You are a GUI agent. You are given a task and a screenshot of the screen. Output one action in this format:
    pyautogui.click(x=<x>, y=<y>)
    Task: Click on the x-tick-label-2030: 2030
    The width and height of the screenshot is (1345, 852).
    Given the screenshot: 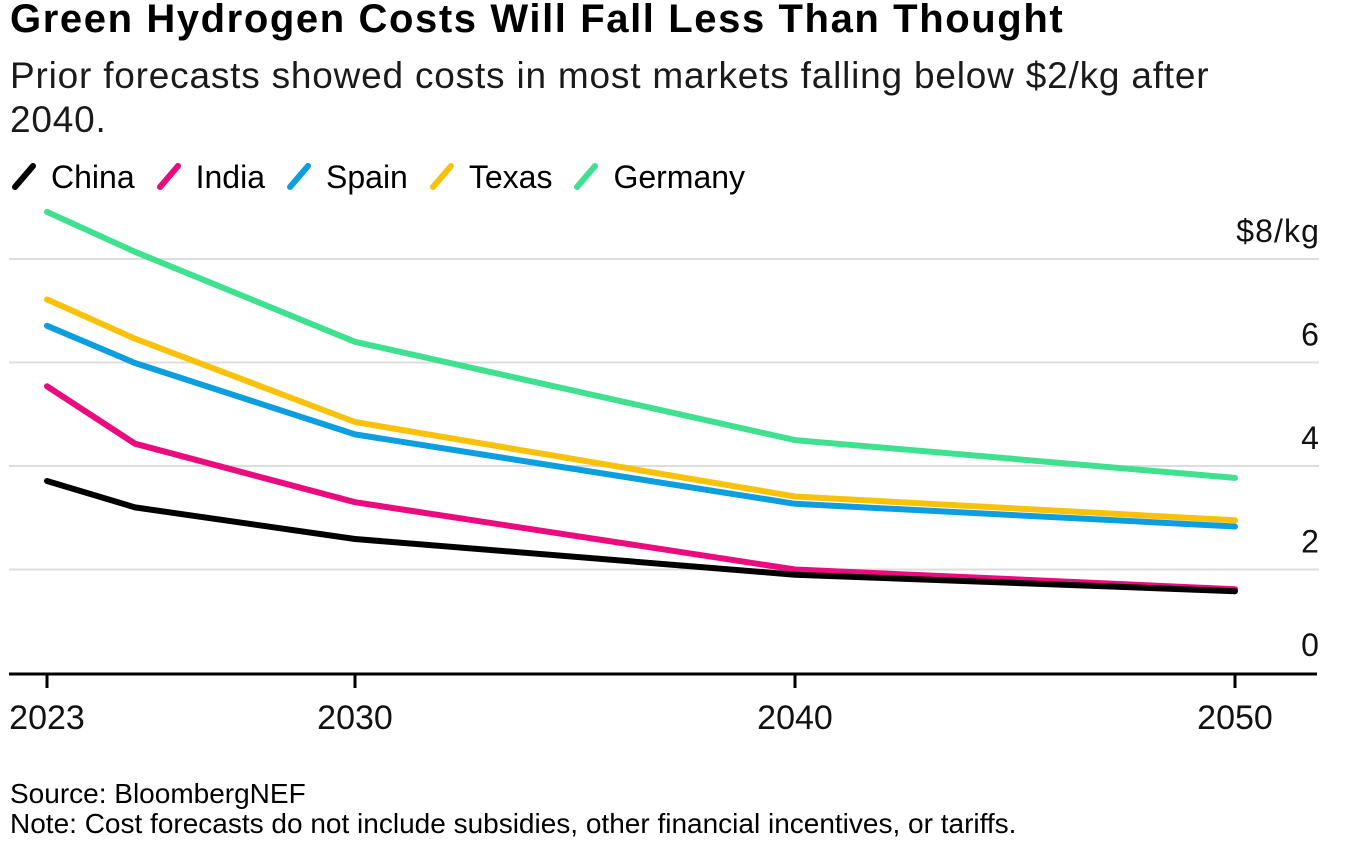 What is the action you would take?
    pyautogui.click(x=355, y=718)
    